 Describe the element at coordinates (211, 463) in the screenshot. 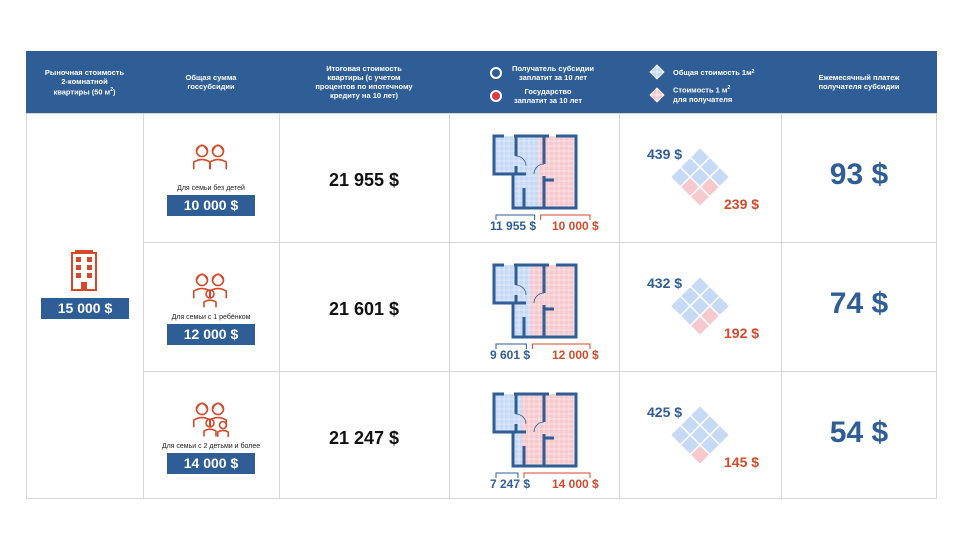

I see `subsidy-badge: 14 000 $` at that location.